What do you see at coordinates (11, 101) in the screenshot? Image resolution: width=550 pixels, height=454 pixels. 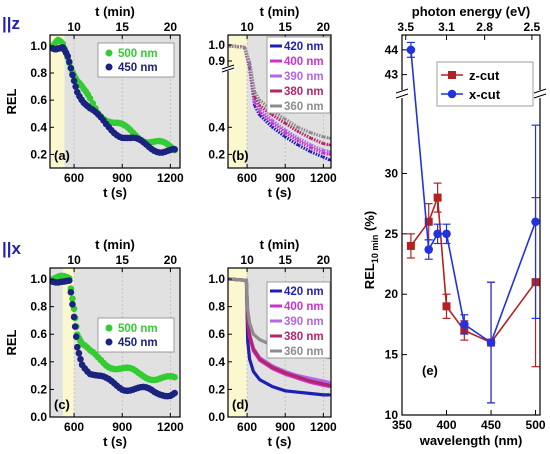 I see `y-axis-label: REL` at bounding box center [11, 101].